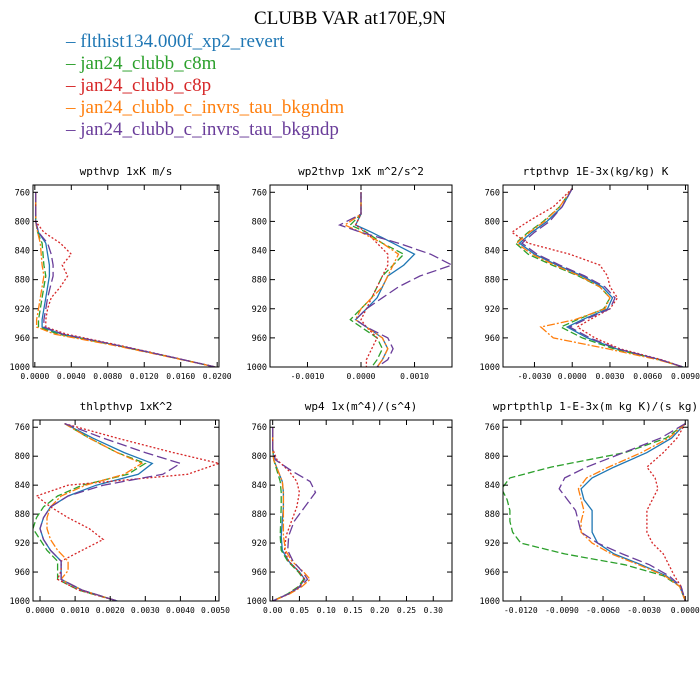 This screenshot has width=700, height=700. I want to click on panel-title: wp4 1x(m^4)/(s^4), so click(361, 406).